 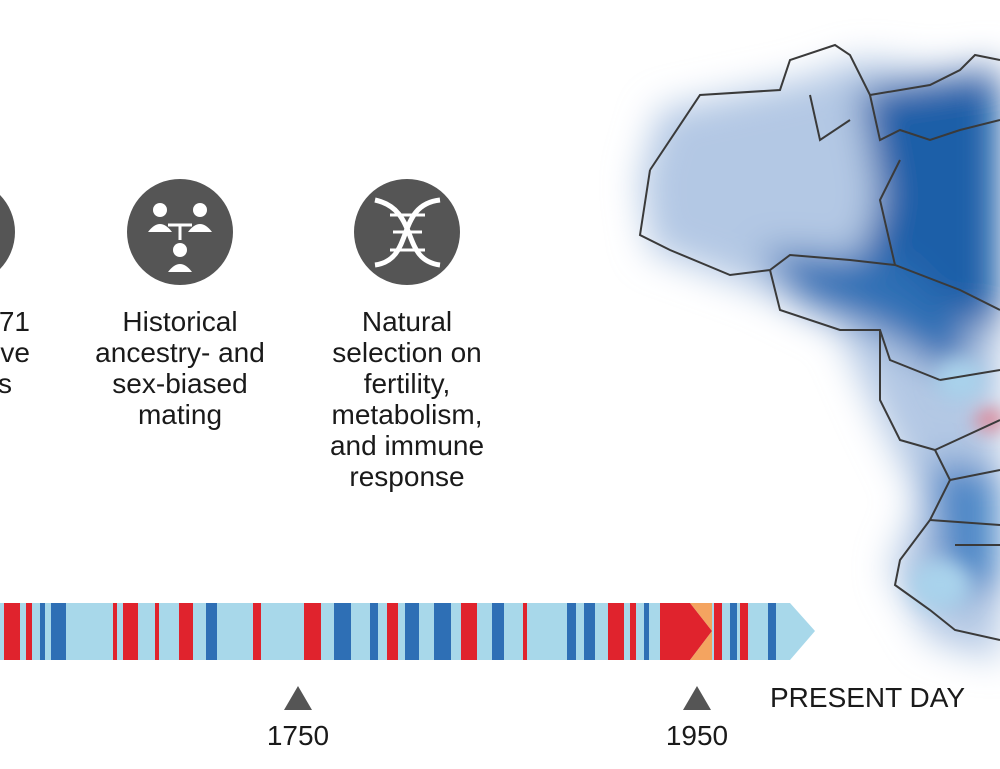 I want to click on timeline-bar, so click(x=407, y=631).